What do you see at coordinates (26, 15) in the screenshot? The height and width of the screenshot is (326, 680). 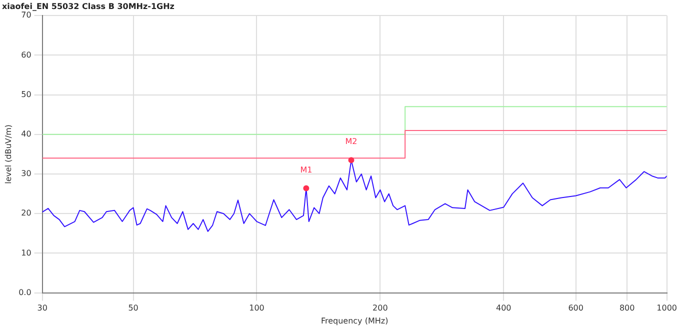 I see `y-tick-label: 70` at bounding box center [26, 15].